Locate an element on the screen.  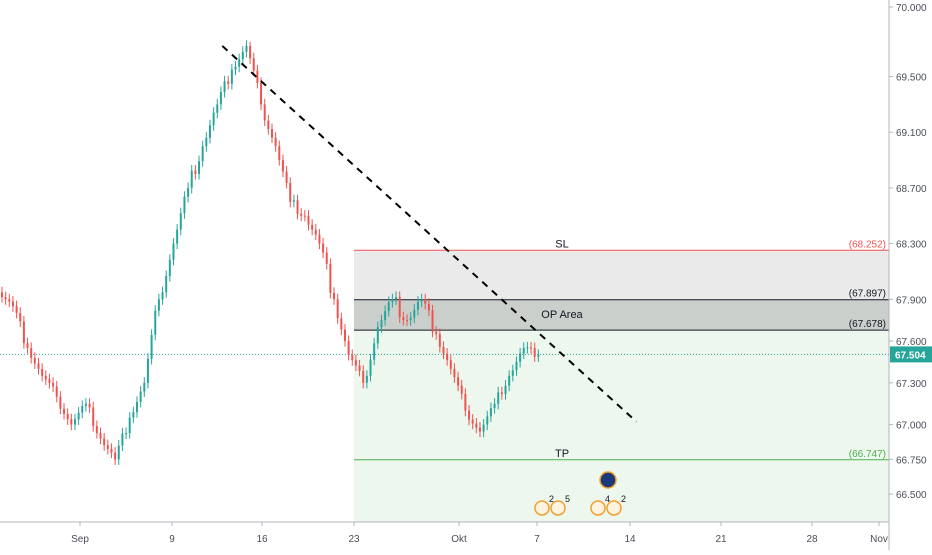
op-upper-value-label: (67.897) is located at coordinates (867, 294).